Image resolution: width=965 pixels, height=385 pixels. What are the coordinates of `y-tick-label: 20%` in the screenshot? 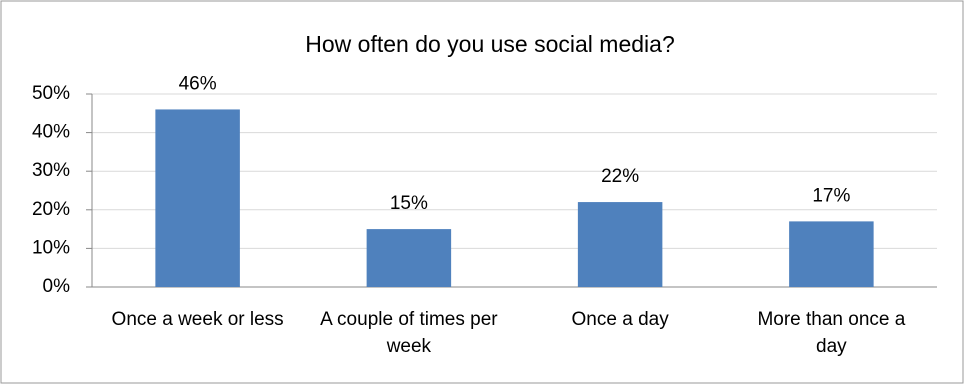 It's located at (51, 209).